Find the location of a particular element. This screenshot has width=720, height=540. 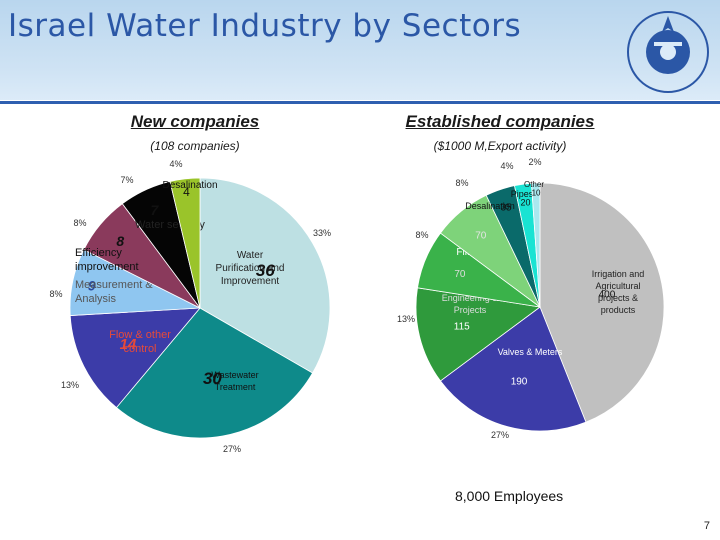

chart-left-title: New companies is located at coordinates (195, 121).